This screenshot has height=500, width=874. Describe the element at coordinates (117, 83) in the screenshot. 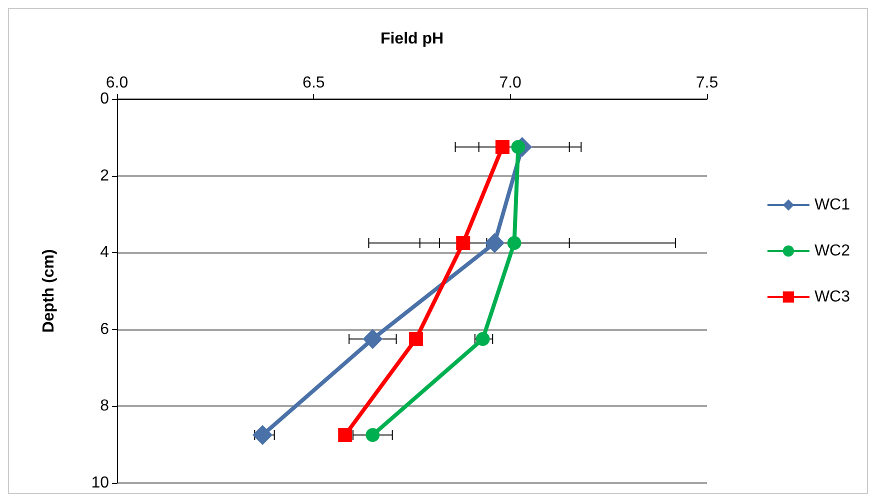

I see `x-tick-label: 6.0` at that location.